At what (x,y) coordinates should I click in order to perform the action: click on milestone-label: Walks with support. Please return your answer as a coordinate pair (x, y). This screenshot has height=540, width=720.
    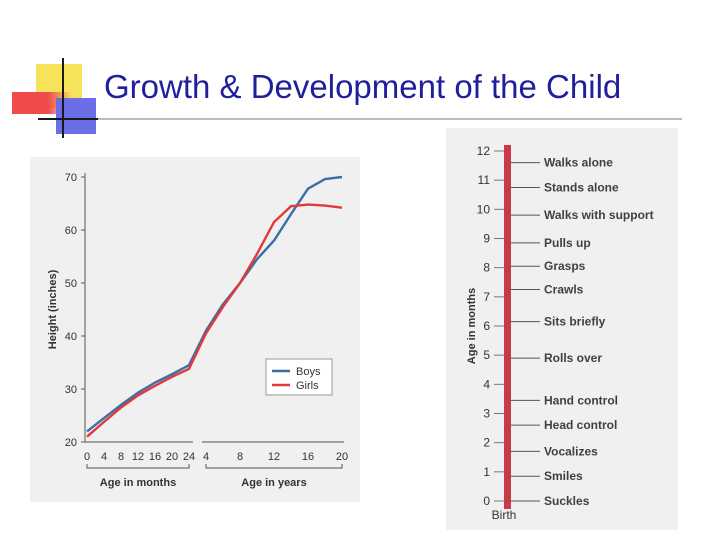
    Looking at the image, I should click on (599, 215).